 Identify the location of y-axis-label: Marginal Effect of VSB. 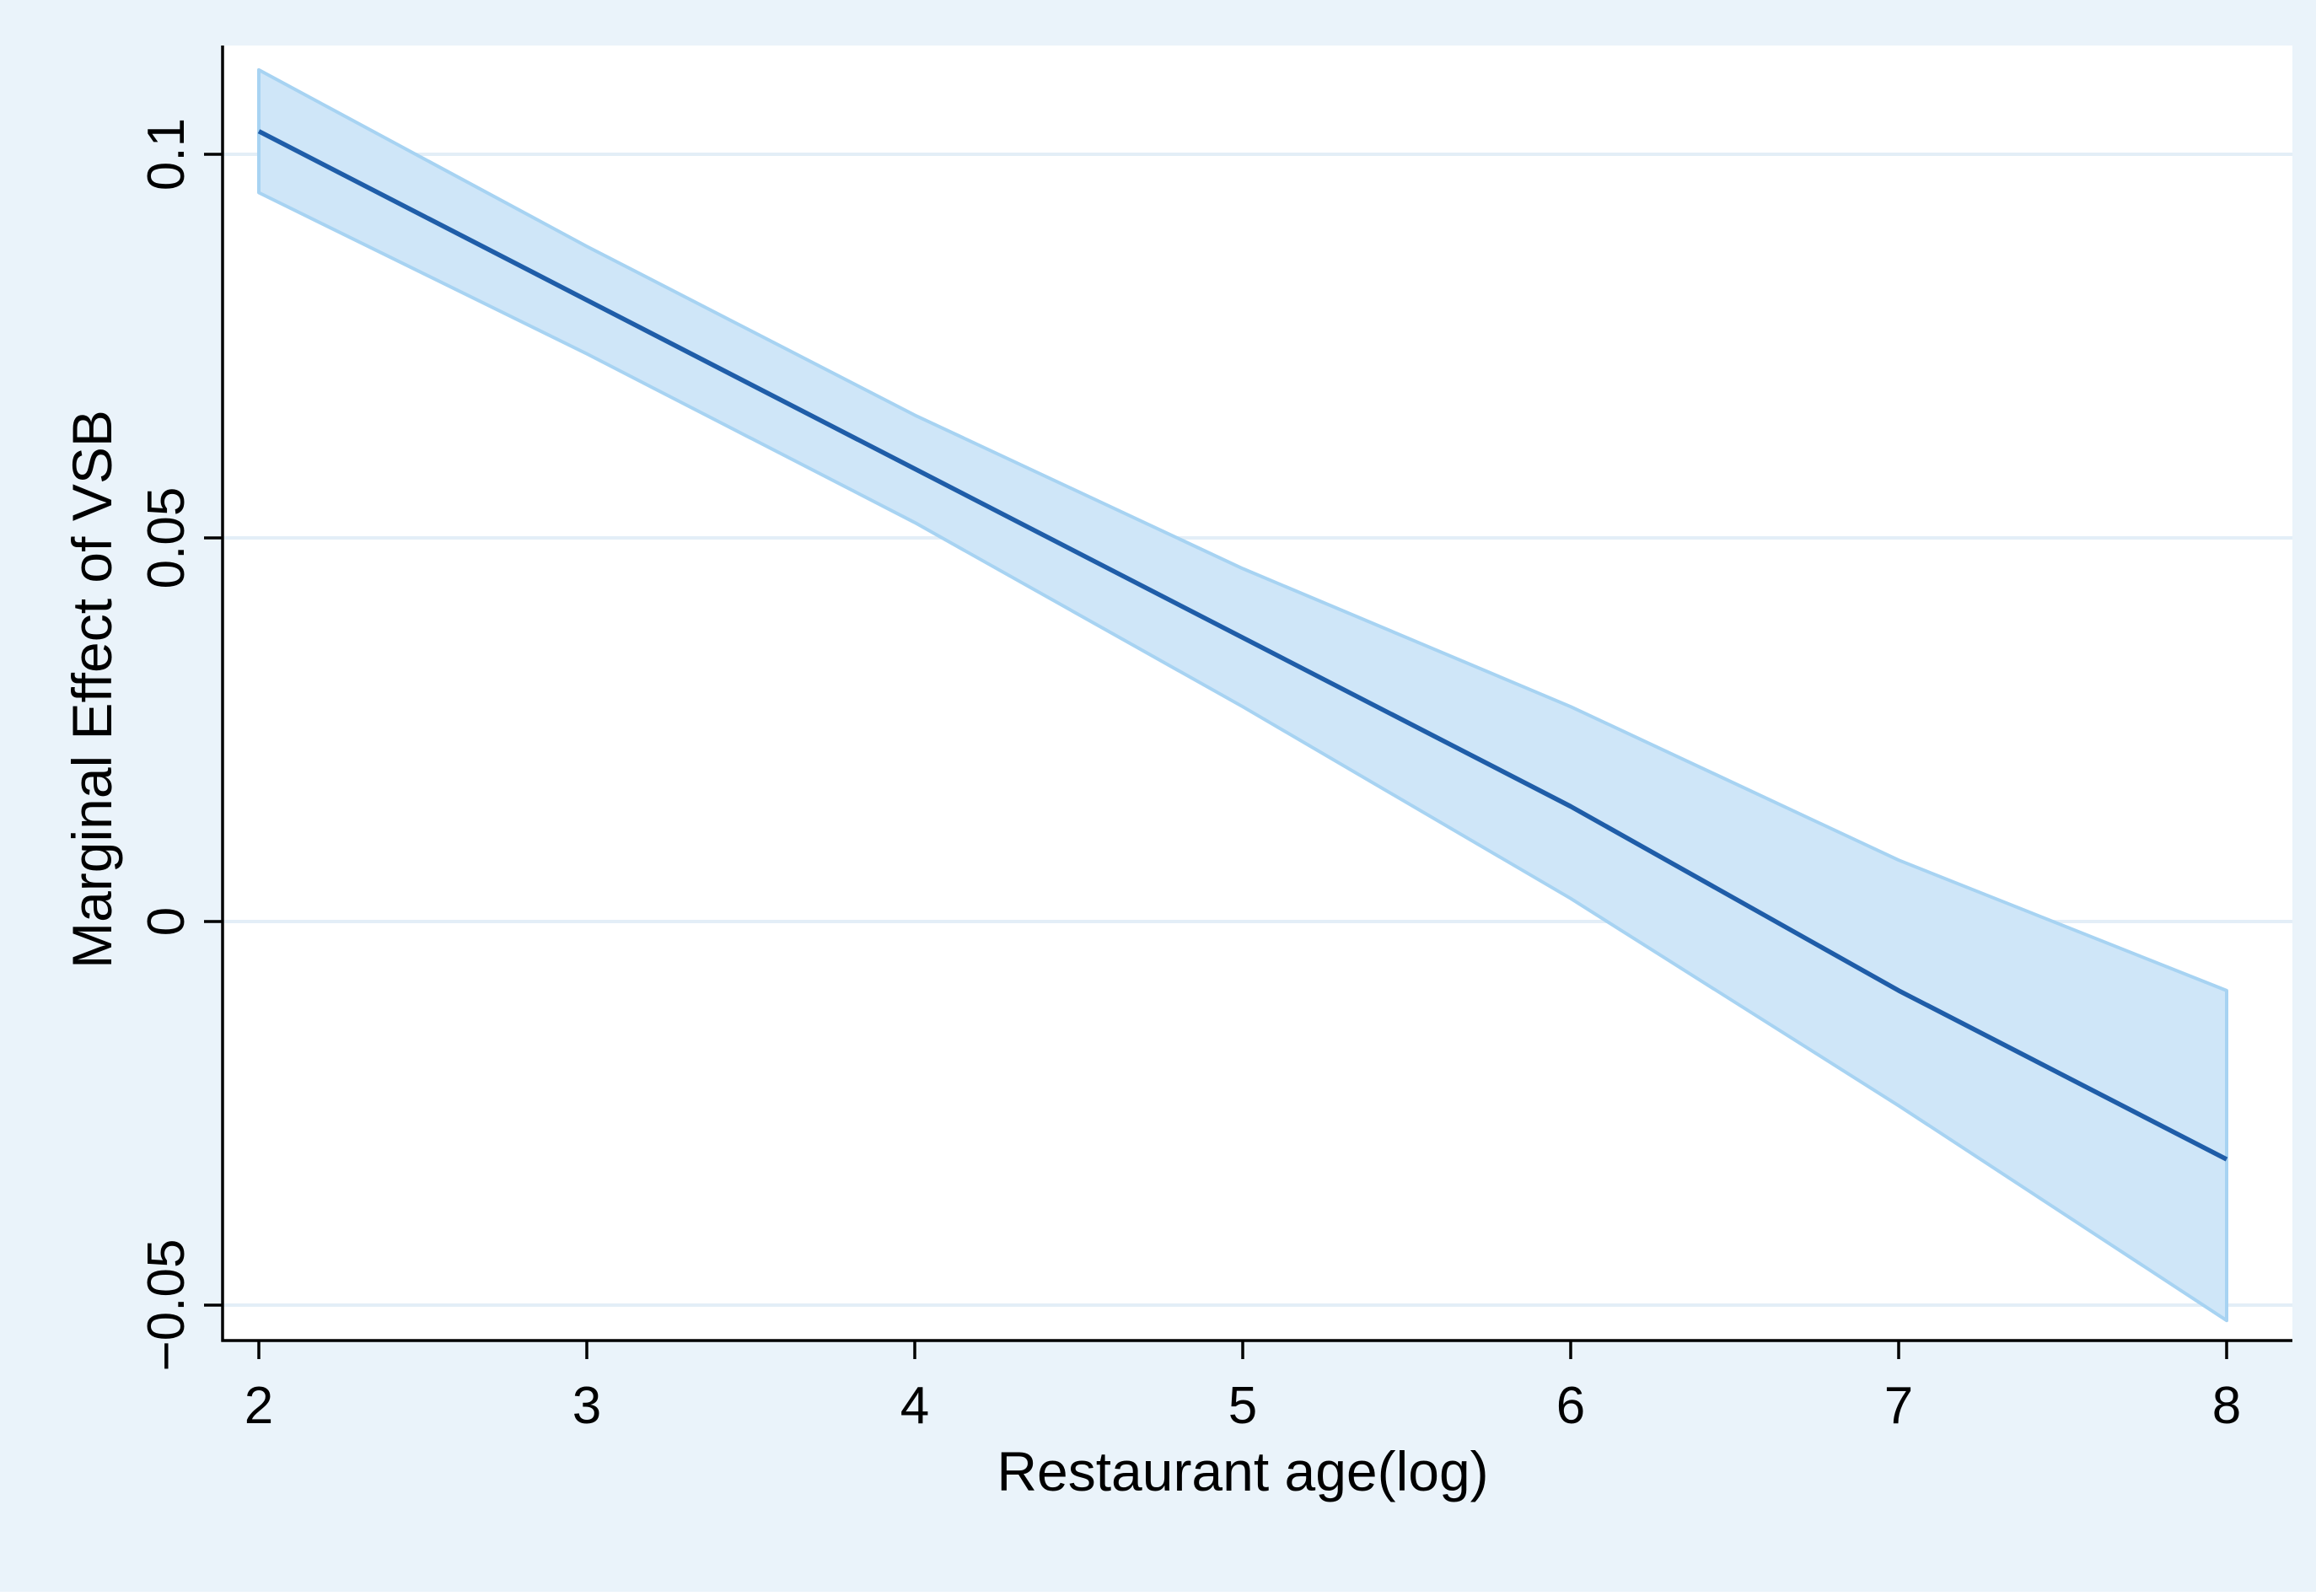
(92, 689).